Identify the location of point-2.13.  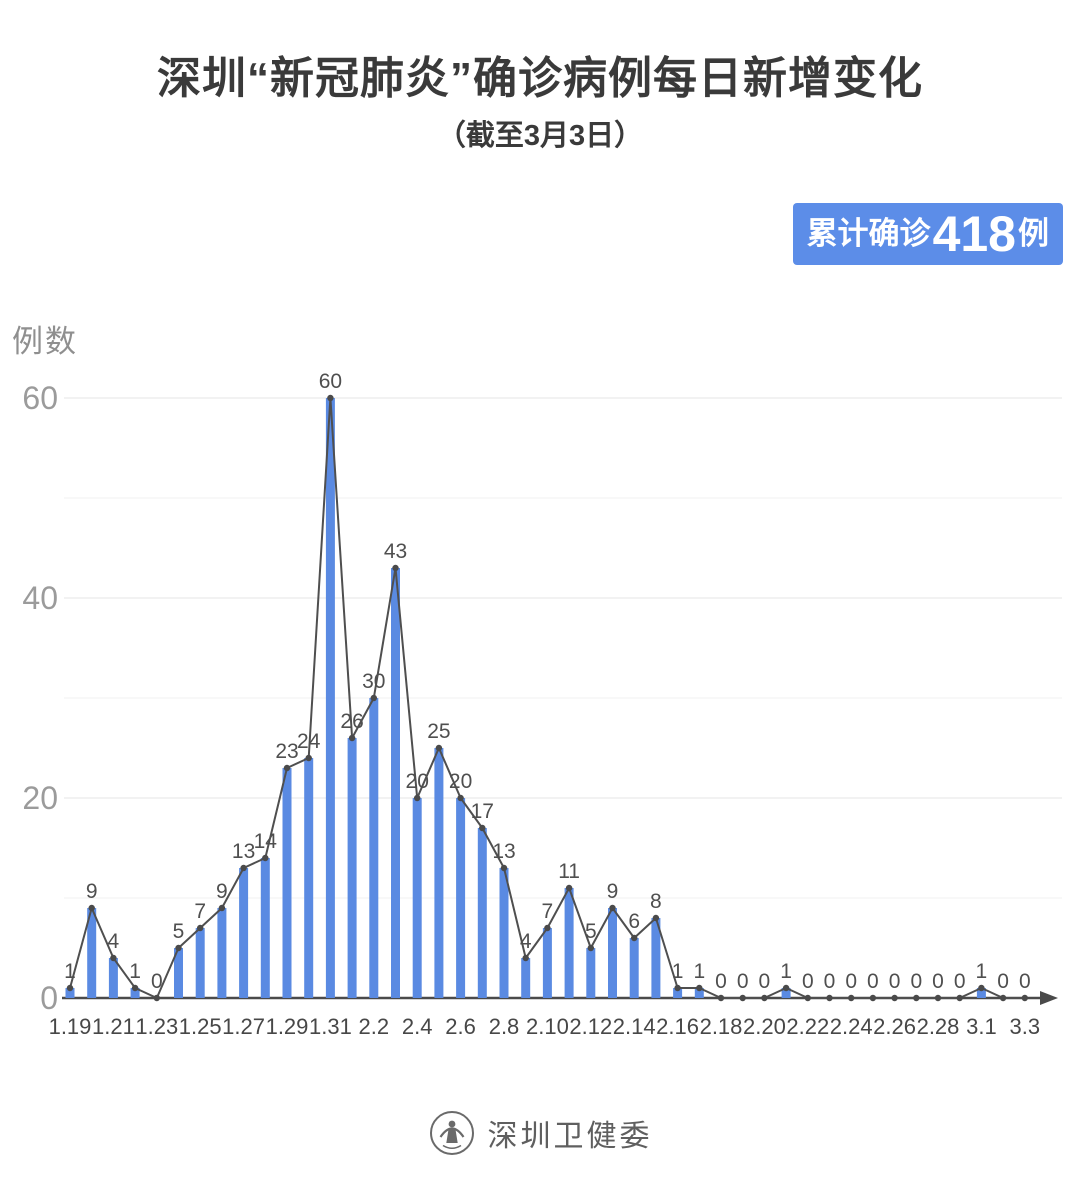
(612, 908).